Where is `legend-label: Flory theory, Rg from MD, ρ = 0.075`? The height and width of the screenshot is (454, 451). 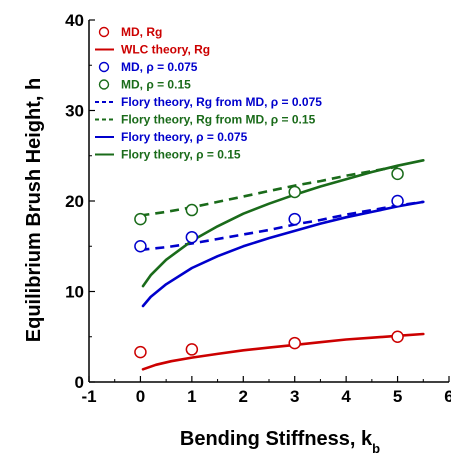 legend-label: Flory theory, Rg from MD, ρ = 0.075 is located at coordinates (221, 102).